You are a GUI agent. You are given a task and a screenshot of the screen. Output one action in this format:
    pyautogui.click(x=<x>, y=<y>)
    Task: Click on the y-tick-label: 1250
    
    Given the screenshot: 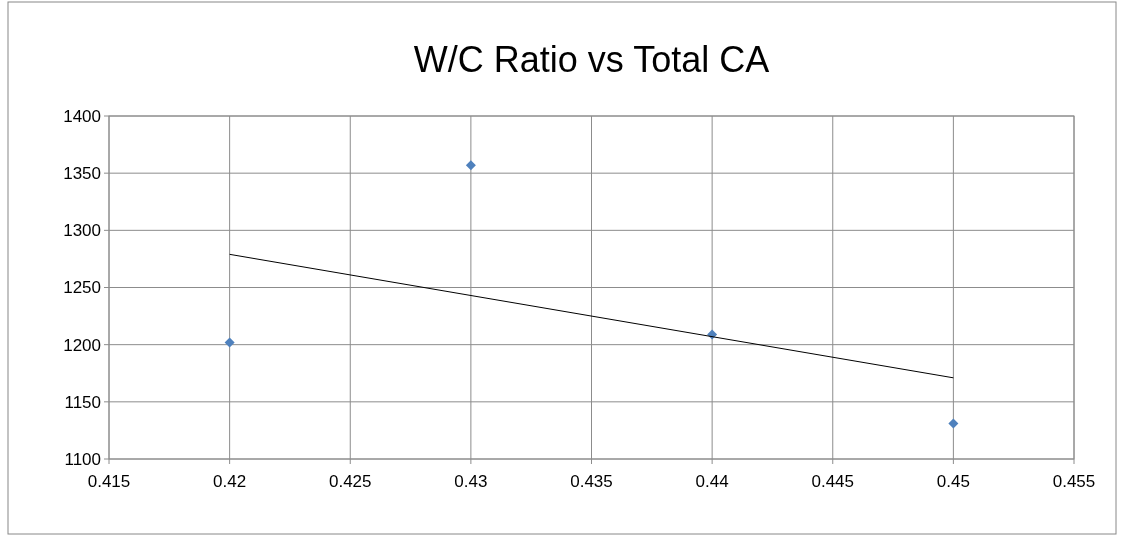 What is the action you would take?
    pyautogui.click(x=82, y=288)
    